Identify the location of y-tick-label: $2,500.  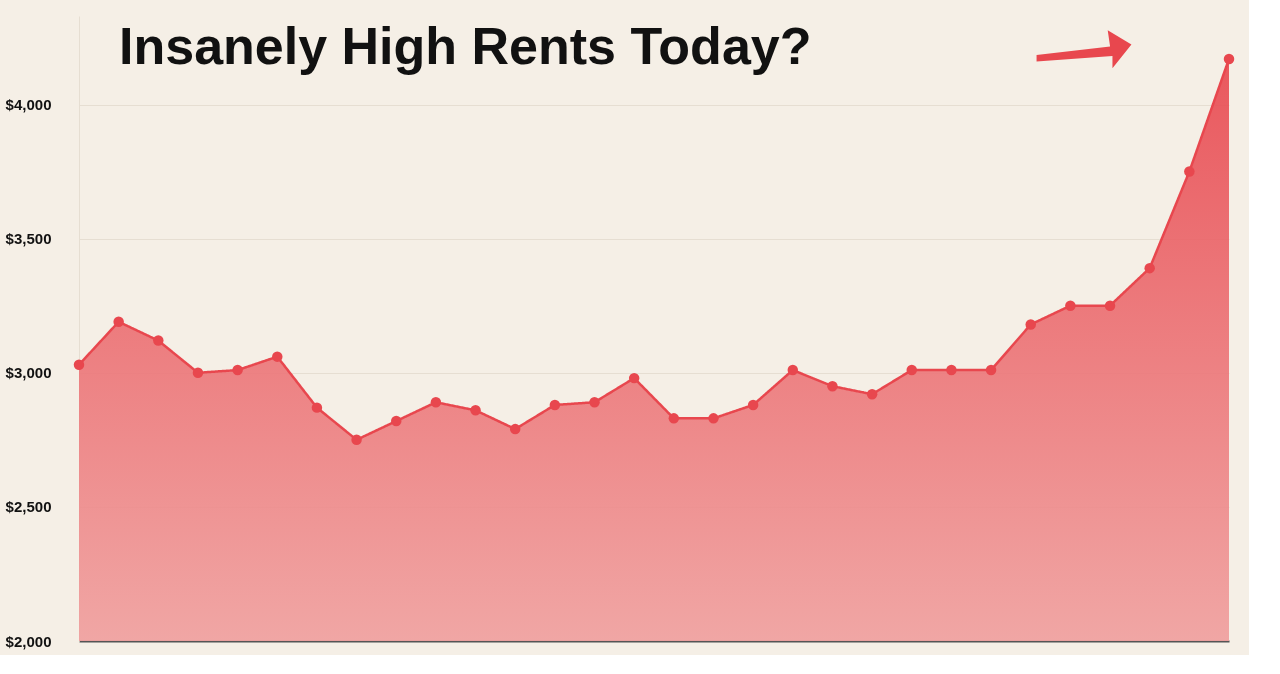
(28, 507).